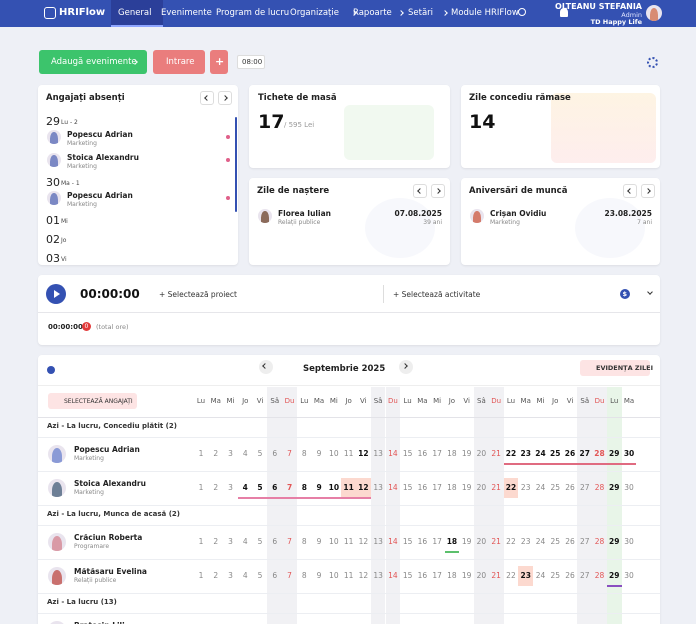 The height and width of the screenshot is (624, 696). Describe the element at coordinates (85, 98) in the screenshot. I see `card-title: Angajați absenți` at that location.